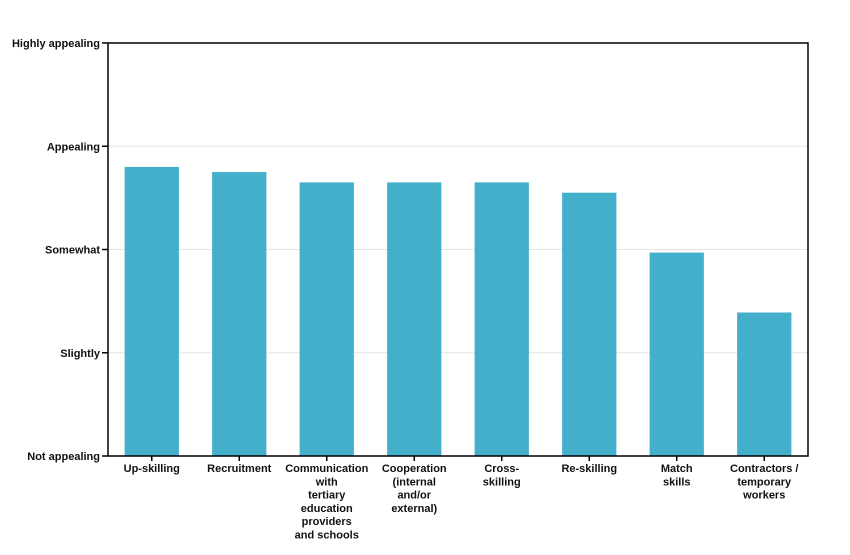 The height and width of the screenshot is (555, 850). I want to click on x-tick-label-line: temporary, so click(764, 482).